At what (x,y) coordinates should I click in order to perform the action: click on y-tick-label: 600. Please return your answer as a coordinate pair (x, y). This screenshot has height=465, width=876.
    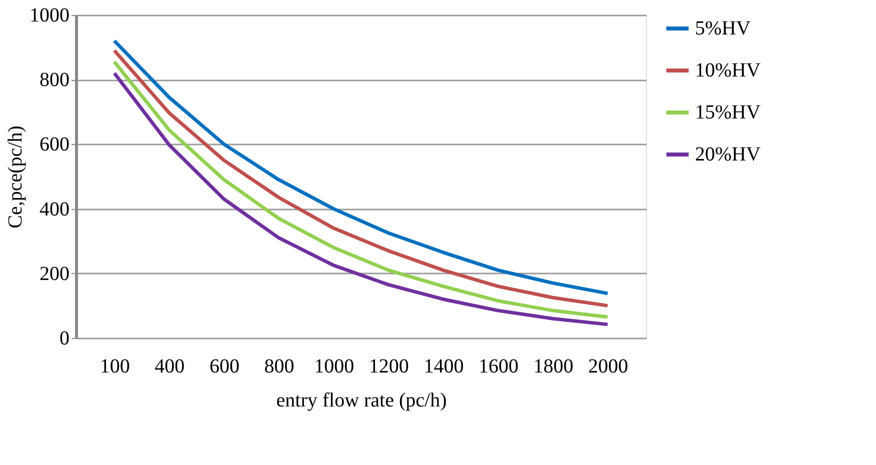
    Looking at the image, I should click on (55, 145).